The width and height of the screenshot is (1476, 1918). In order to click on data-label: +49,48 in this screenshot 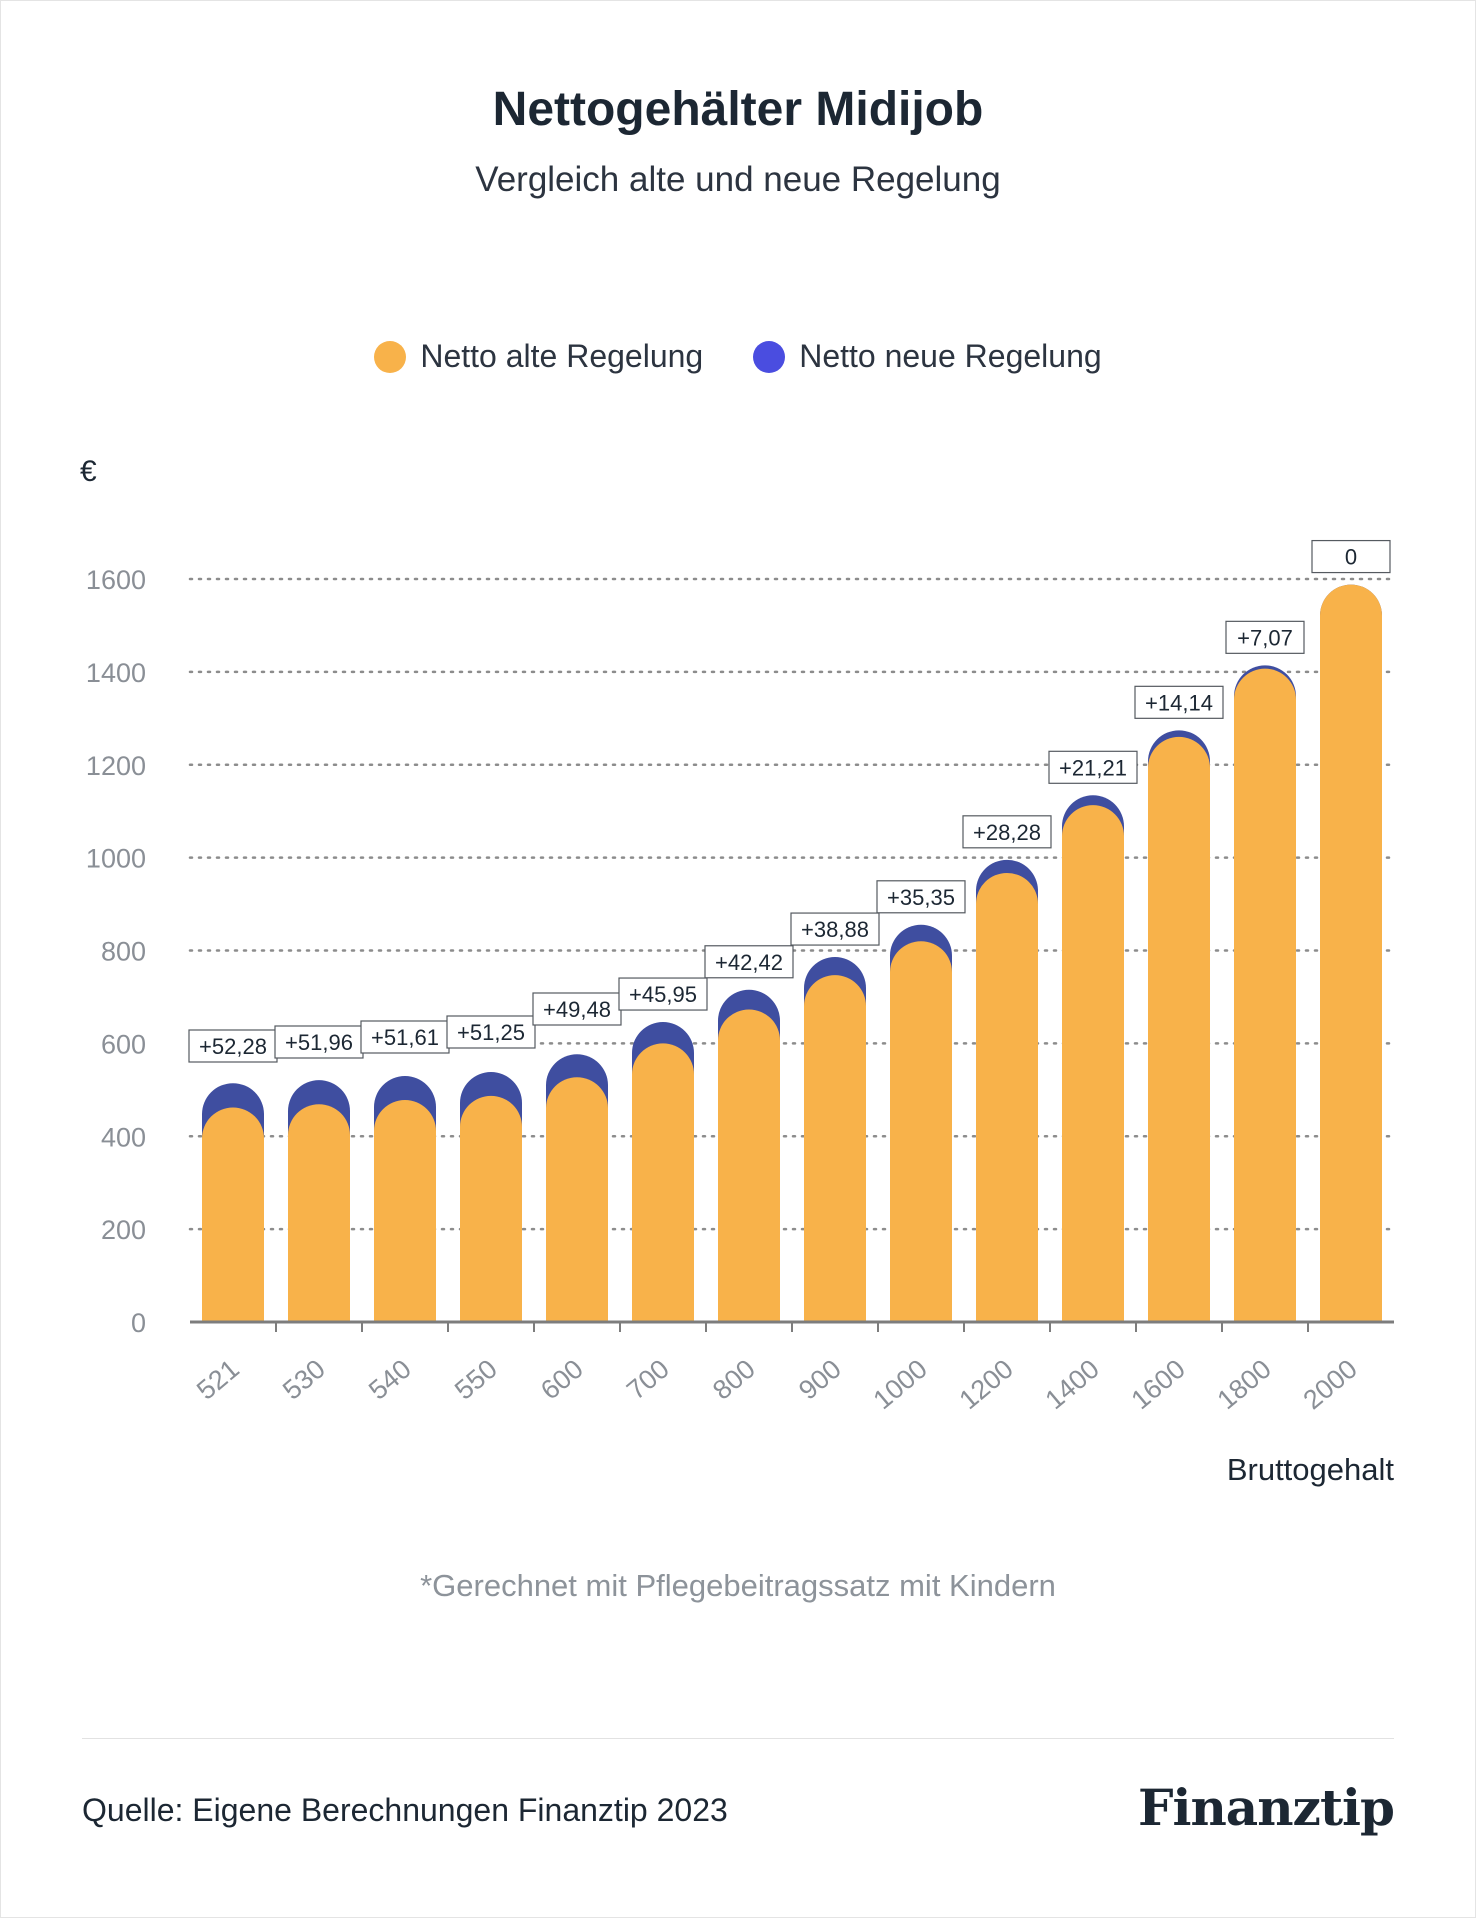, I will do `click(577, 1009)`.